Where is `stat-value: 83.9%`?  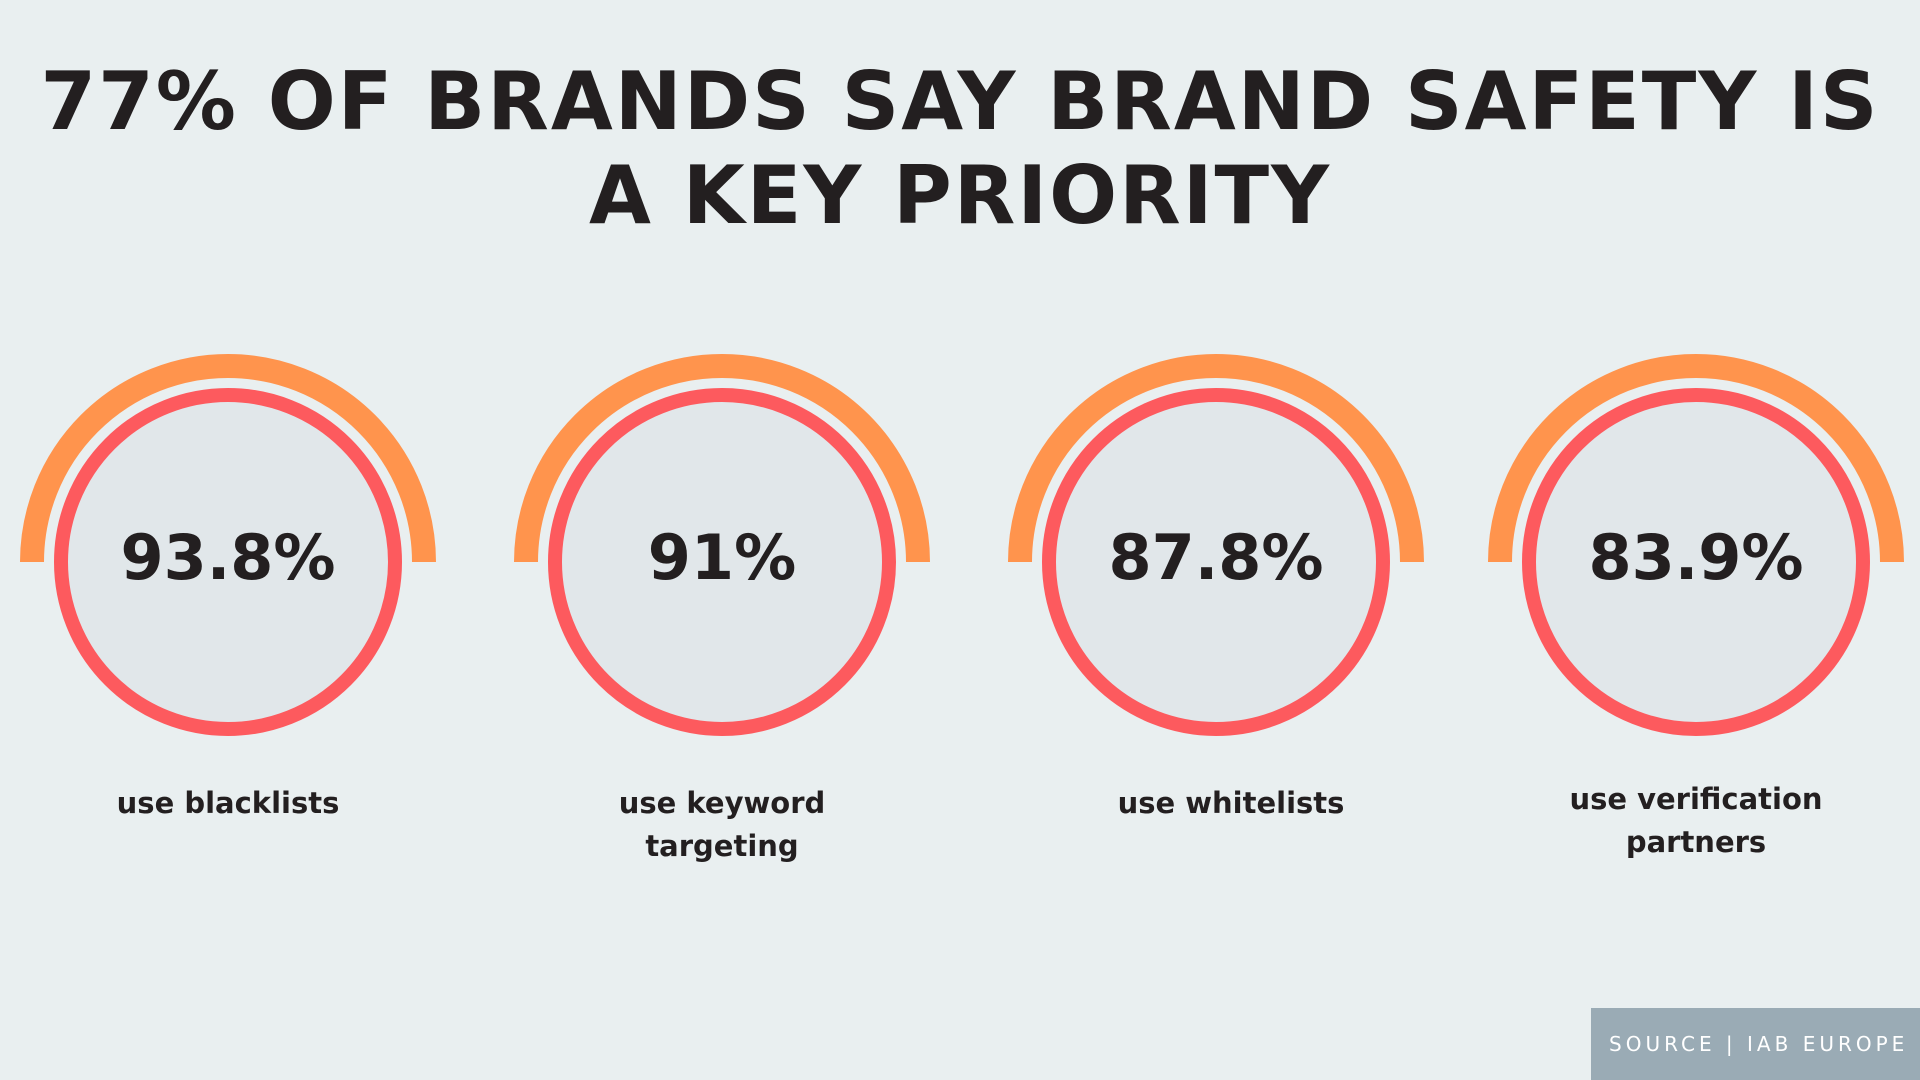
stat-value: 83.9% is located at coordinates (1696, 557).